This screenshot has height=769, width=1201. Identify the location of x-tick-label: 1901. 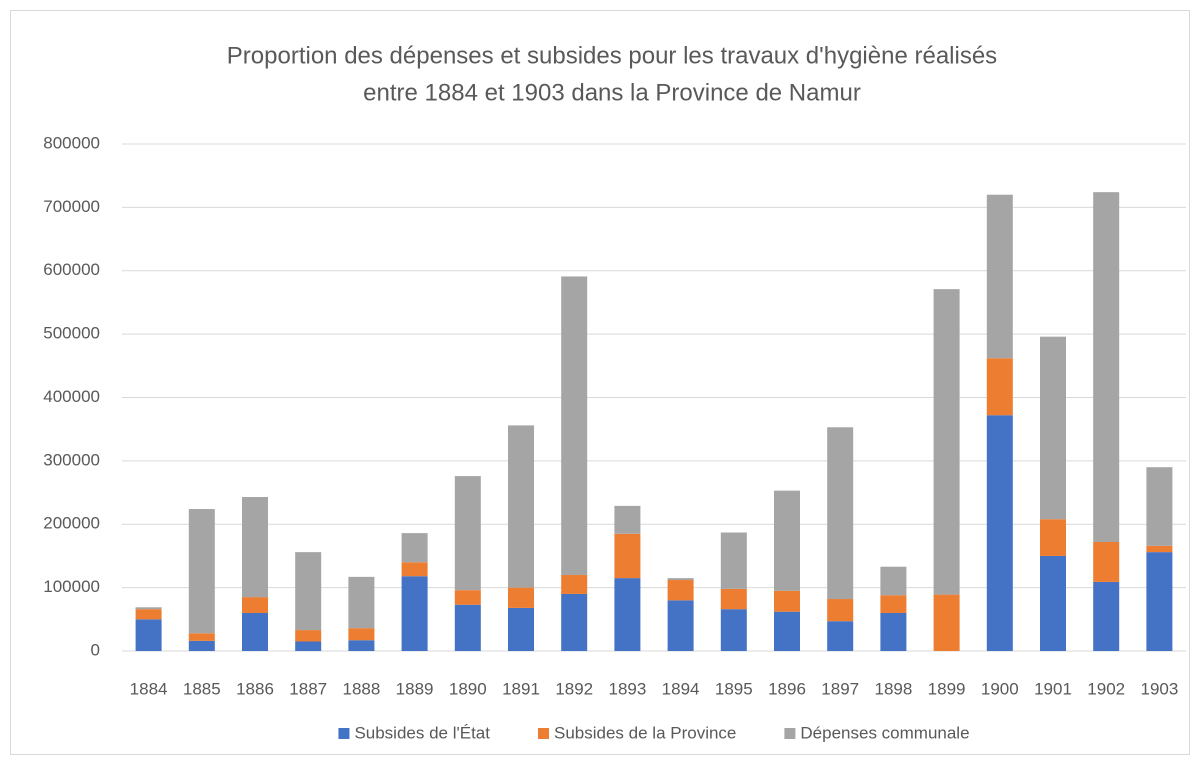
(1053, 688).